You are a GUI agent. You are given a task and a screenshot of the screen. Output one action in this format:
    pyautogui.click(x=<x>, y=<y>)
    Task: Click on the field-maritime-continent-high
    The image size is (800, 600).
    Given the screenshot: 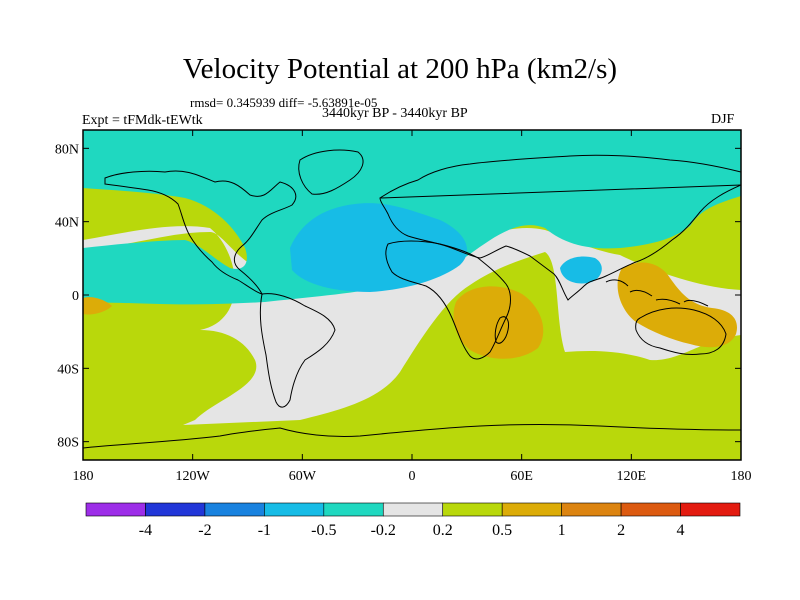 What is the action you would take?
    pyautogui.click(x=677, y=305)
    